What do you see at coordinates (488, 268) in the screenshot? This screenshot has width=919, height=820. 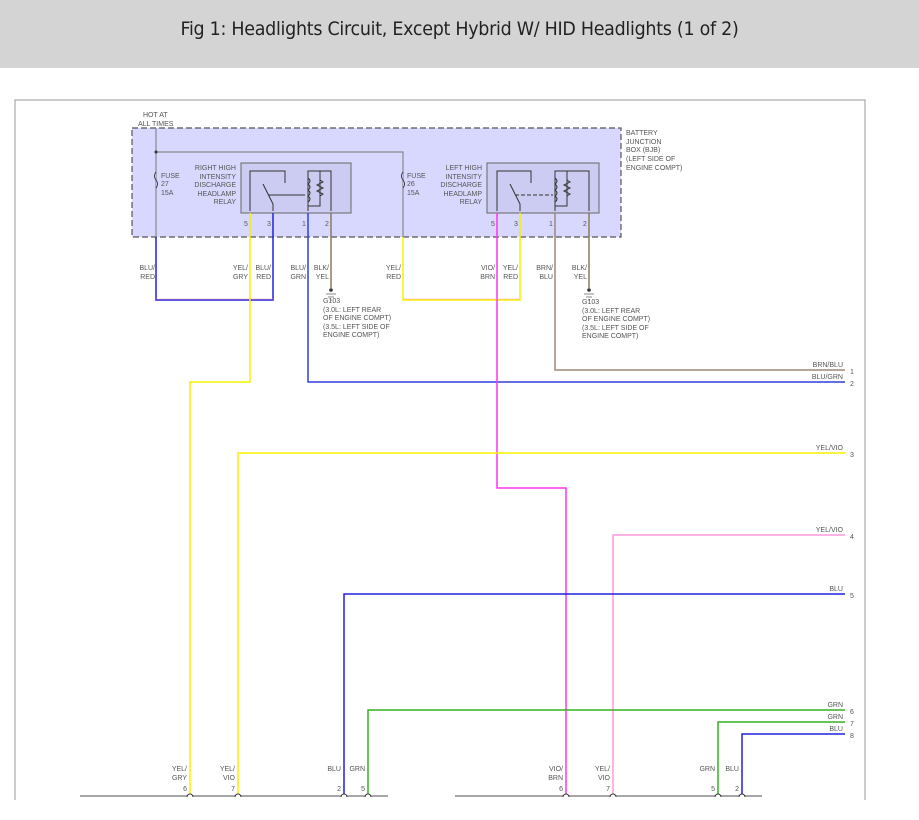 I see `wire-label: VIO/` at bounding box center [488, 268].